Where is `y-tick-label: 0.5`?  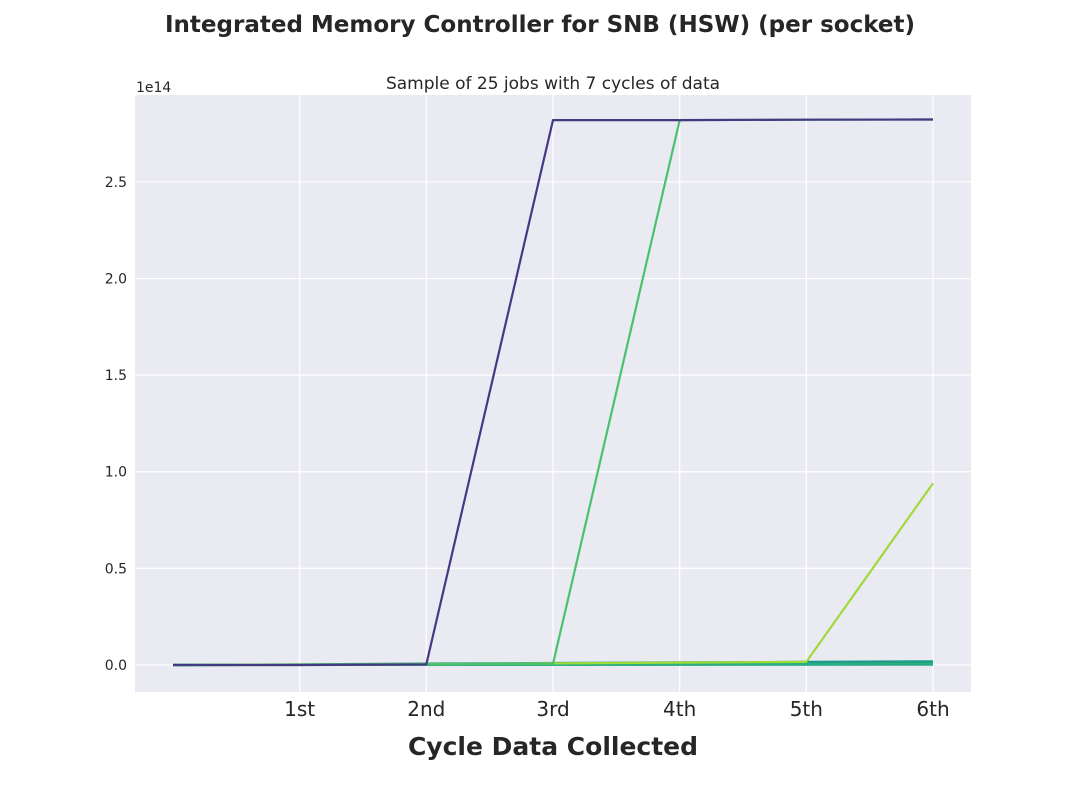
y-tick-label: 0.5 is located at coordinates (116, 569).